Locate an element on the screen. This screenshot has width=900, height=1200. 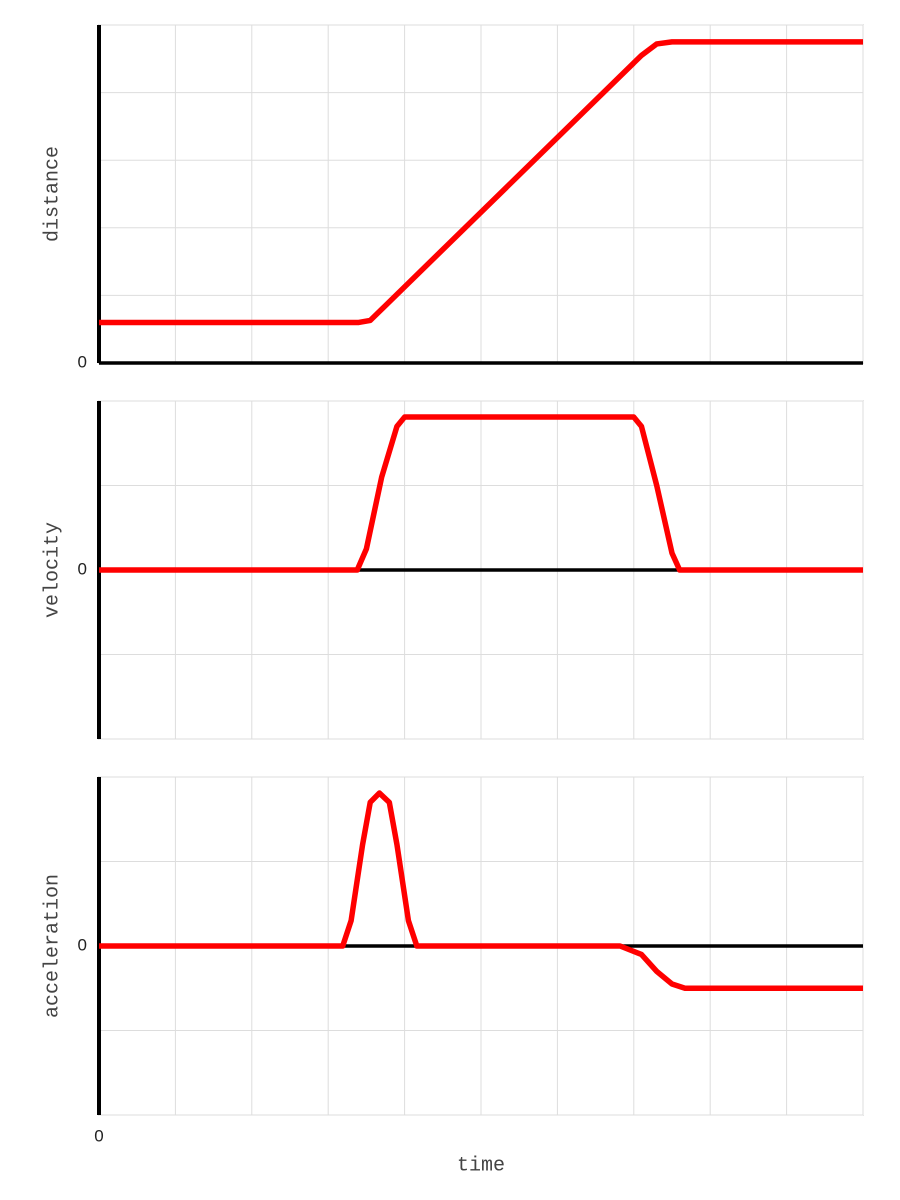
y-axis-label: acceleration is located at coordinates (52, 946).